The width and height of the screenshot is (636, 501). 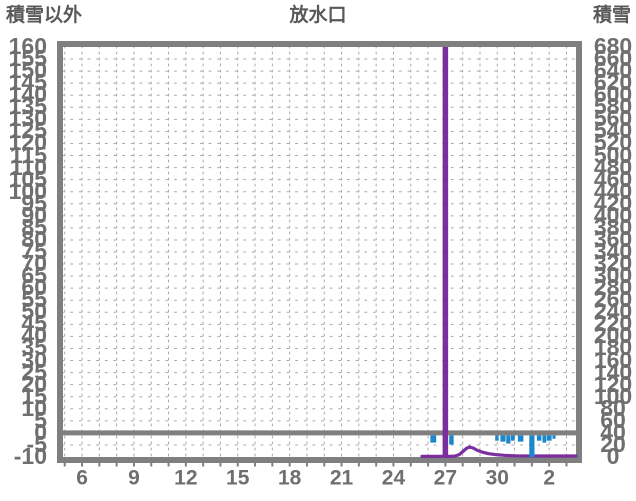 What do you see at coordinates (613, 323) in the screenshot?
I see `right-axis-label: 220` at bounding box center [613, 323].